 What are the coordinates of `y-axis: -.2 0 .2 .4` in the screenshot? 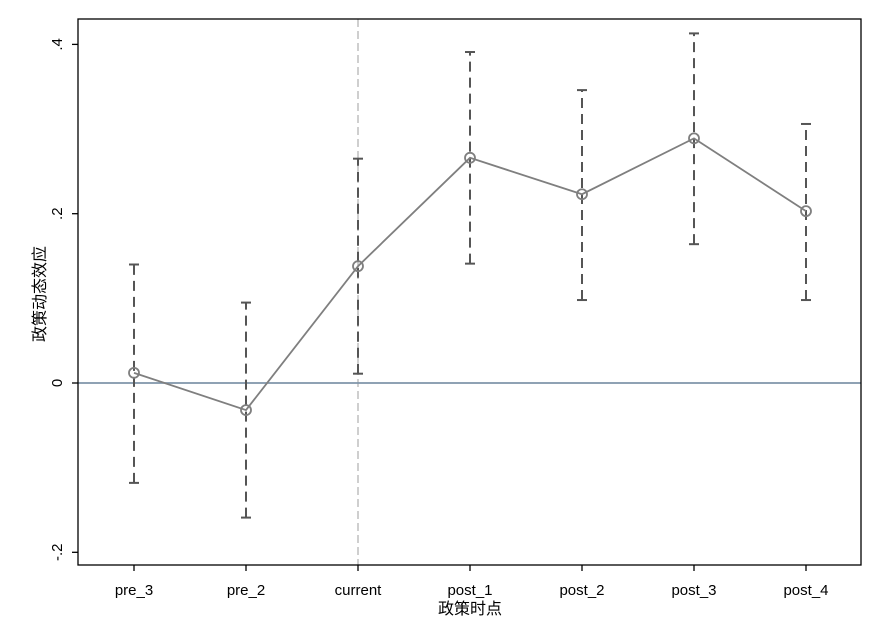 It's located at (63, 299).